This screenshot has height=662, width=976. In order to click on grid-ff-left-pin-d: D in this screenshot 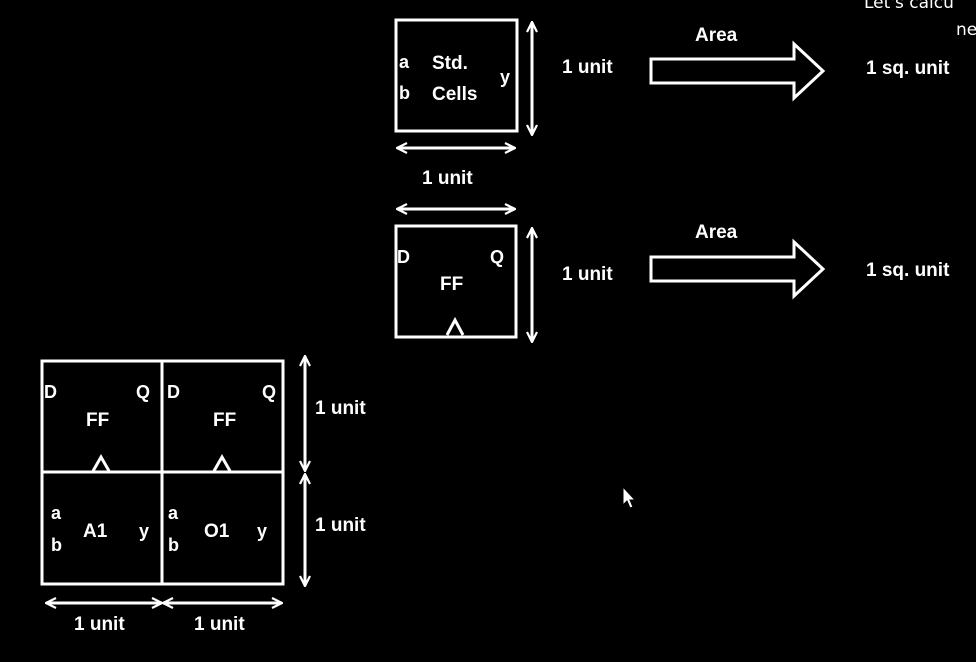, I will do `click(50, 392)`.